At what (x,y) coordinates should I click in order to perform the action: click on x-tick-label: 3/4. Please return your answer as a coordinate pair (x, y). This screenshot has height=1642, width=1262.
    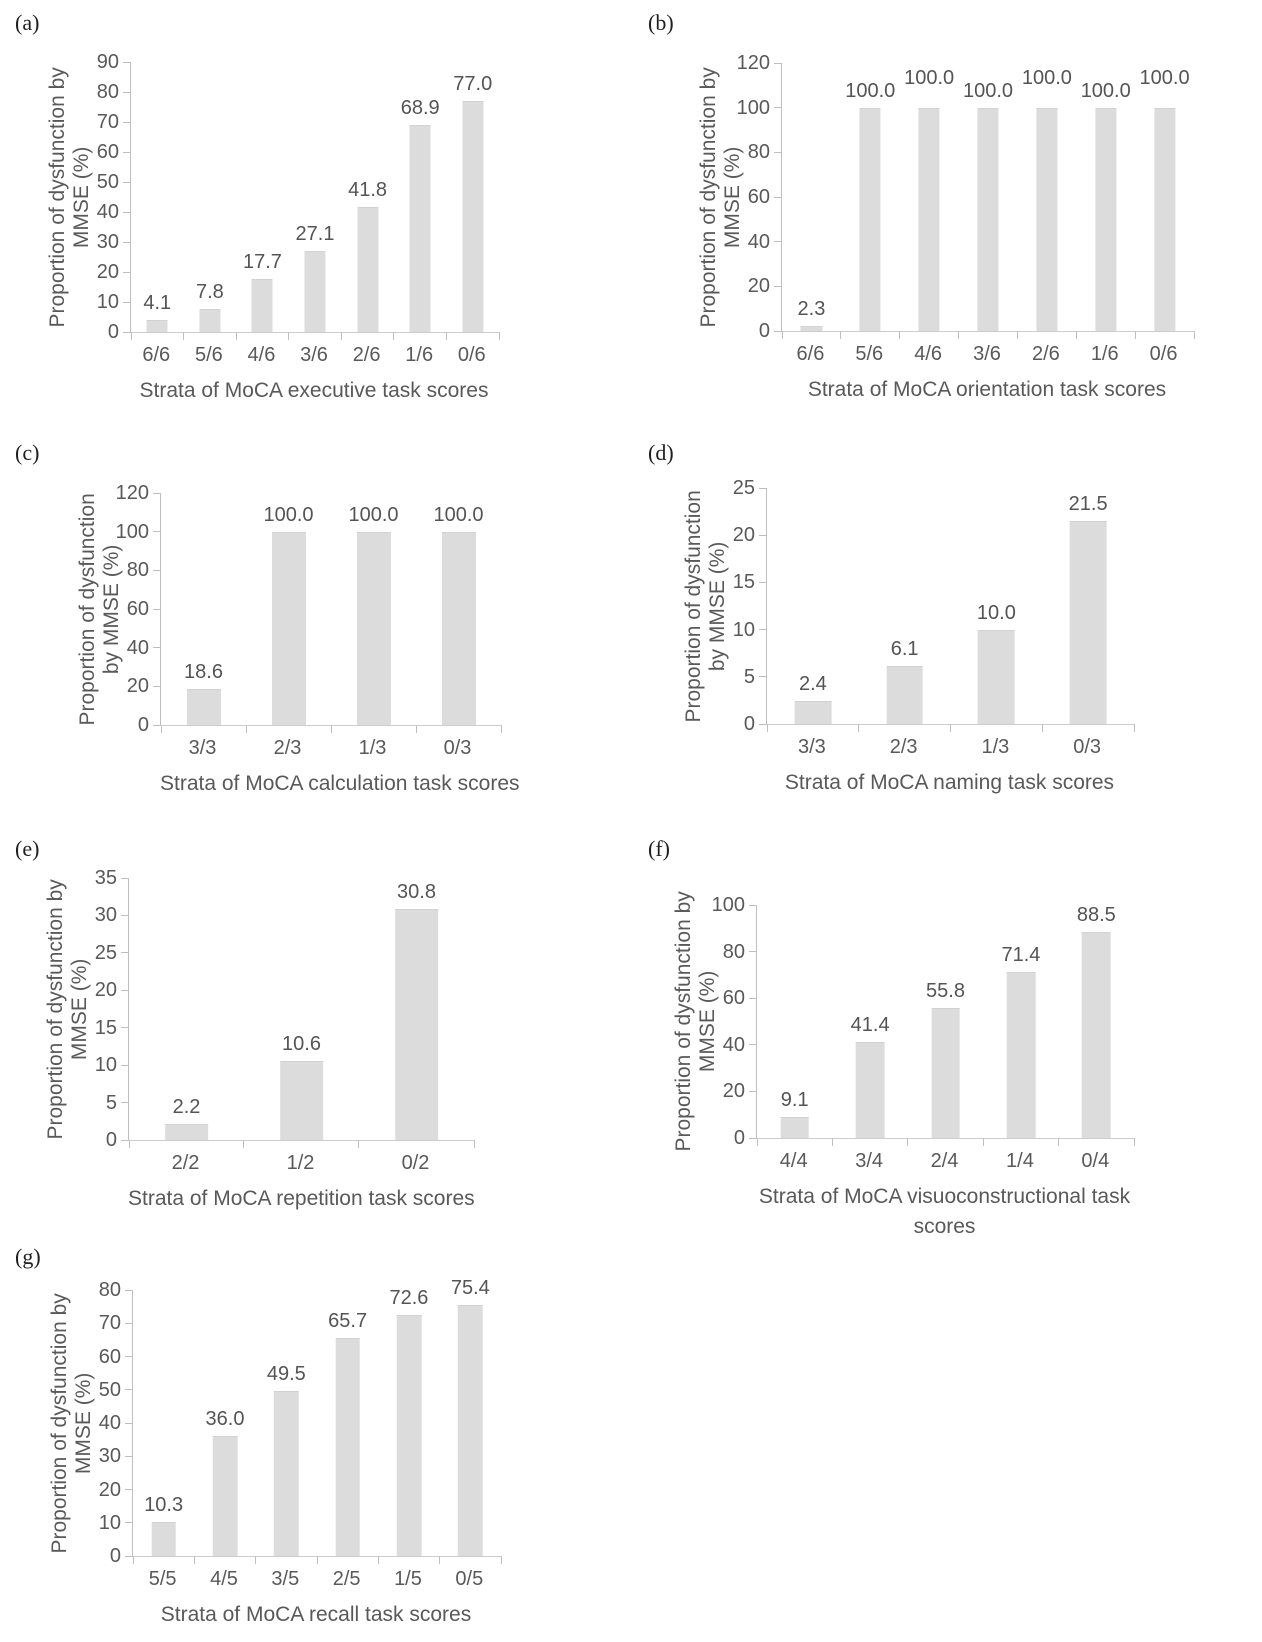
    Looking at the image, I should click on (869, 1161).